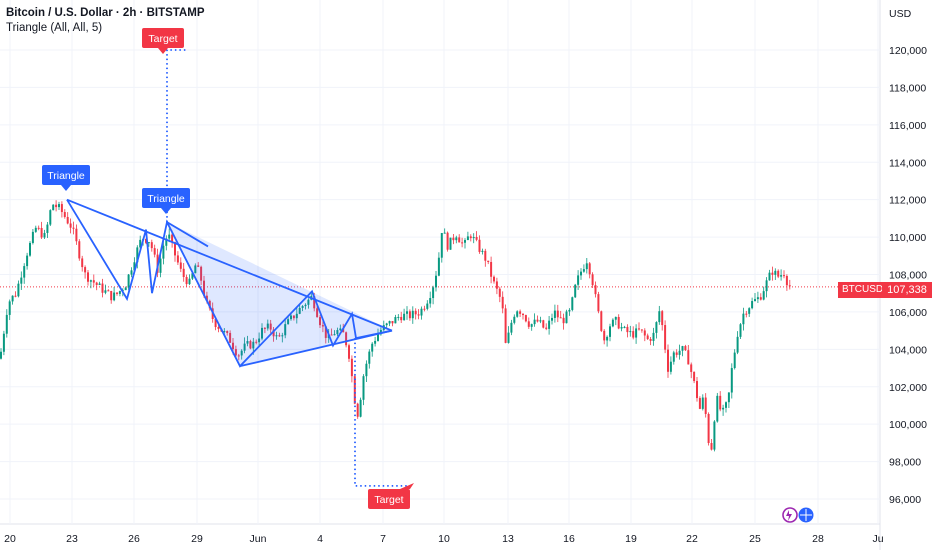 The image size is (932, 550). Describe the element at coordinates (229, 283) in the screenshot. I see `zigzag-line` at that location.